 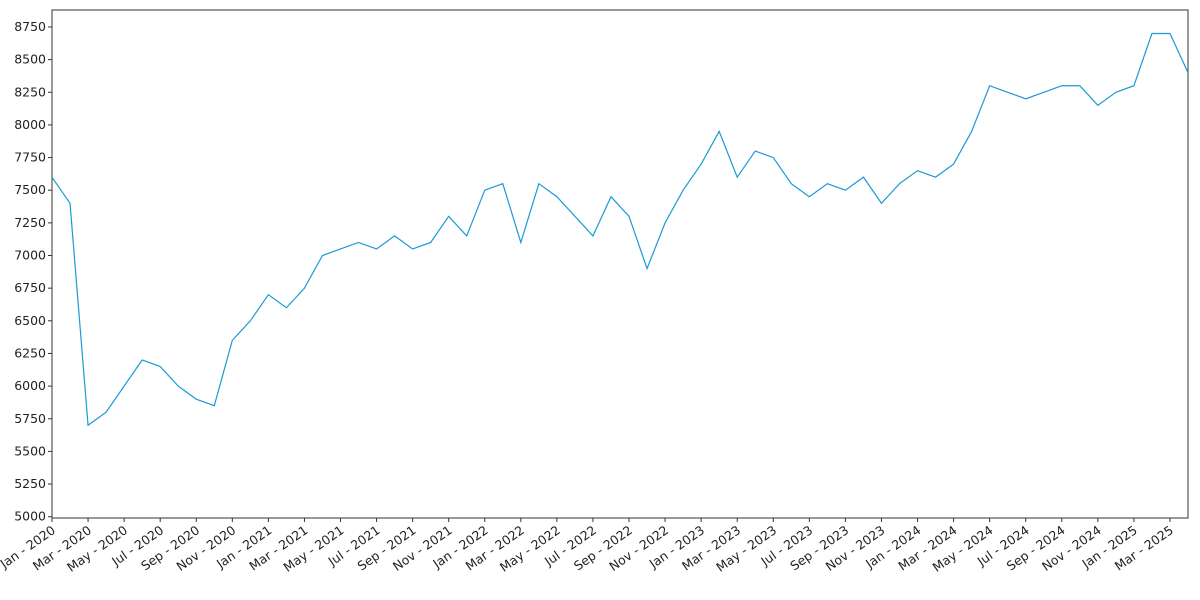 I want to click on y-tick-label: 6250, so click(x=30, y=352).